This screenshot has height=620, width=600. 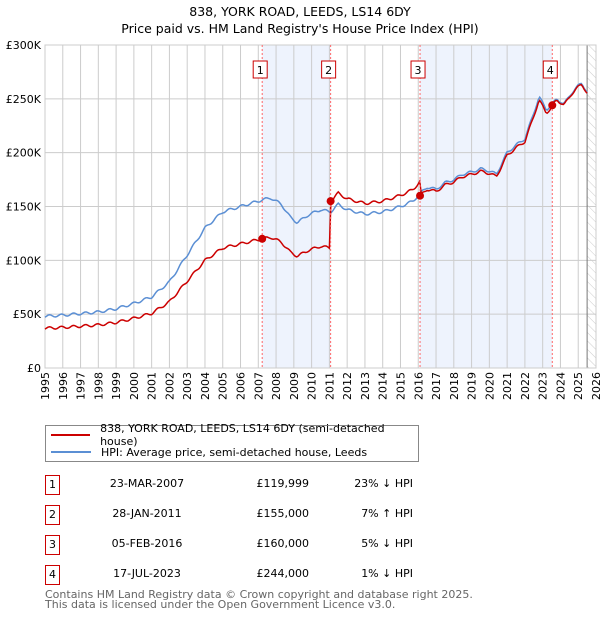 What do you see at coordinates (383, 483) in the screenshot?
I see `sale-hpi-diff: 23% ↓ HPI` at bounding box center [383, 483].